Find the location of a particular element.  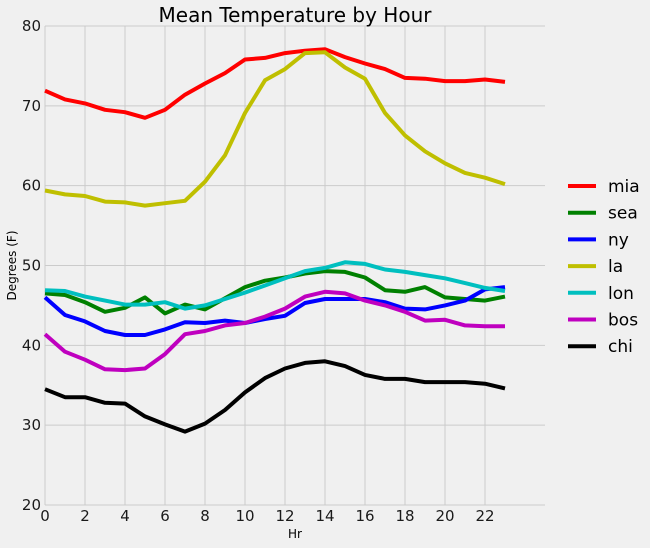

y-tick-label: 70 is located at coordinates (31, 106).